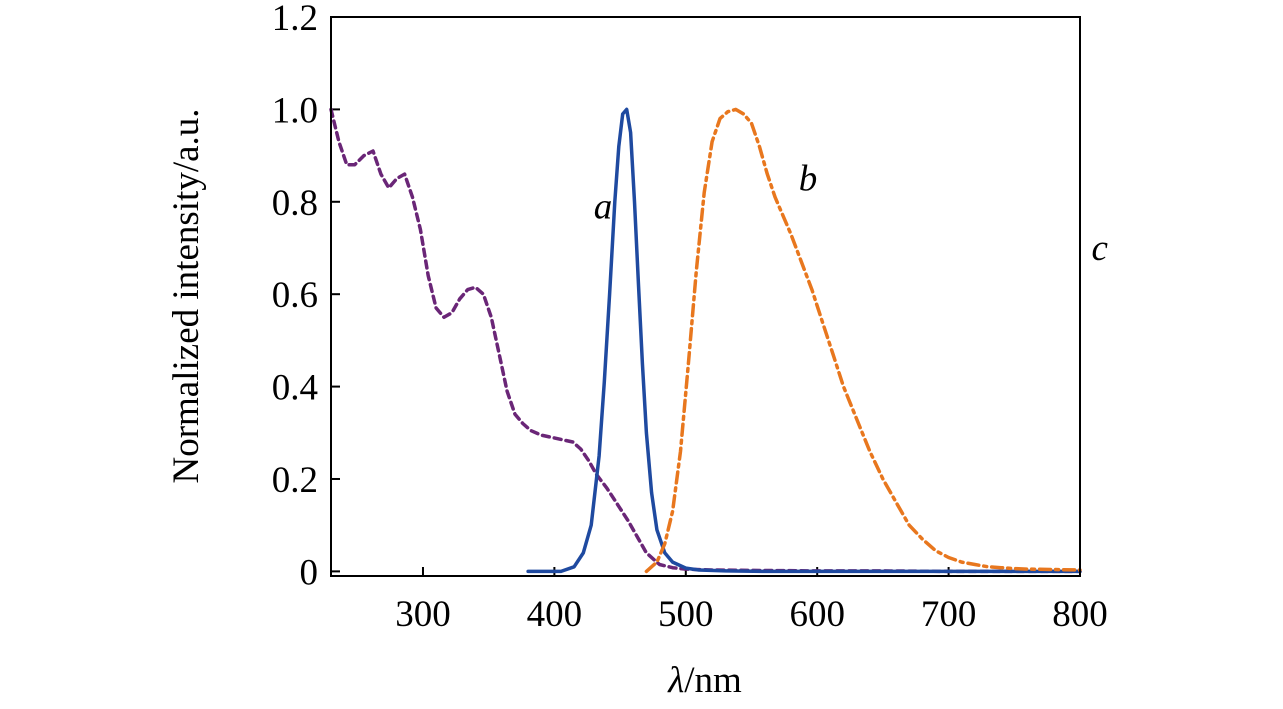  What do you see at coordinates (186, 295) in the screenshot?
I see `y-axis-title: Normalized intensity/a.u.` at bounding box center [186, 295].